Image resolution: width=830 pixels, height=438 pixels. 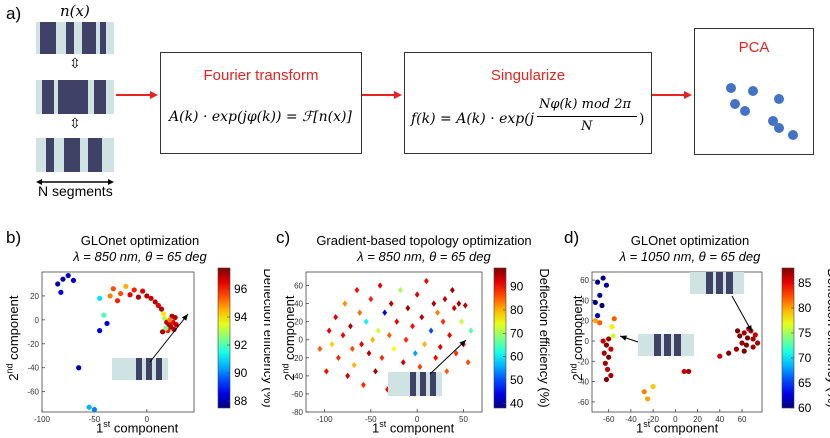 What do you see at coordinates (14, 13) in the screenshot?
I see `panel-a-label: a)` at bounding box center [14, 13].